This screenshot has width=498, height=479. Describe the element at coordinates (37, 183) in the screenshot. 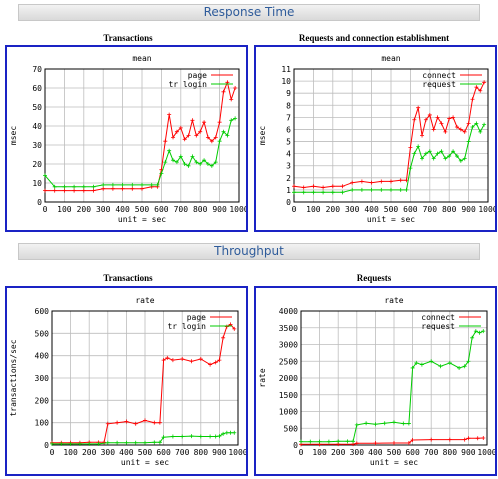

I see `y-tick-label: 10` at that location.